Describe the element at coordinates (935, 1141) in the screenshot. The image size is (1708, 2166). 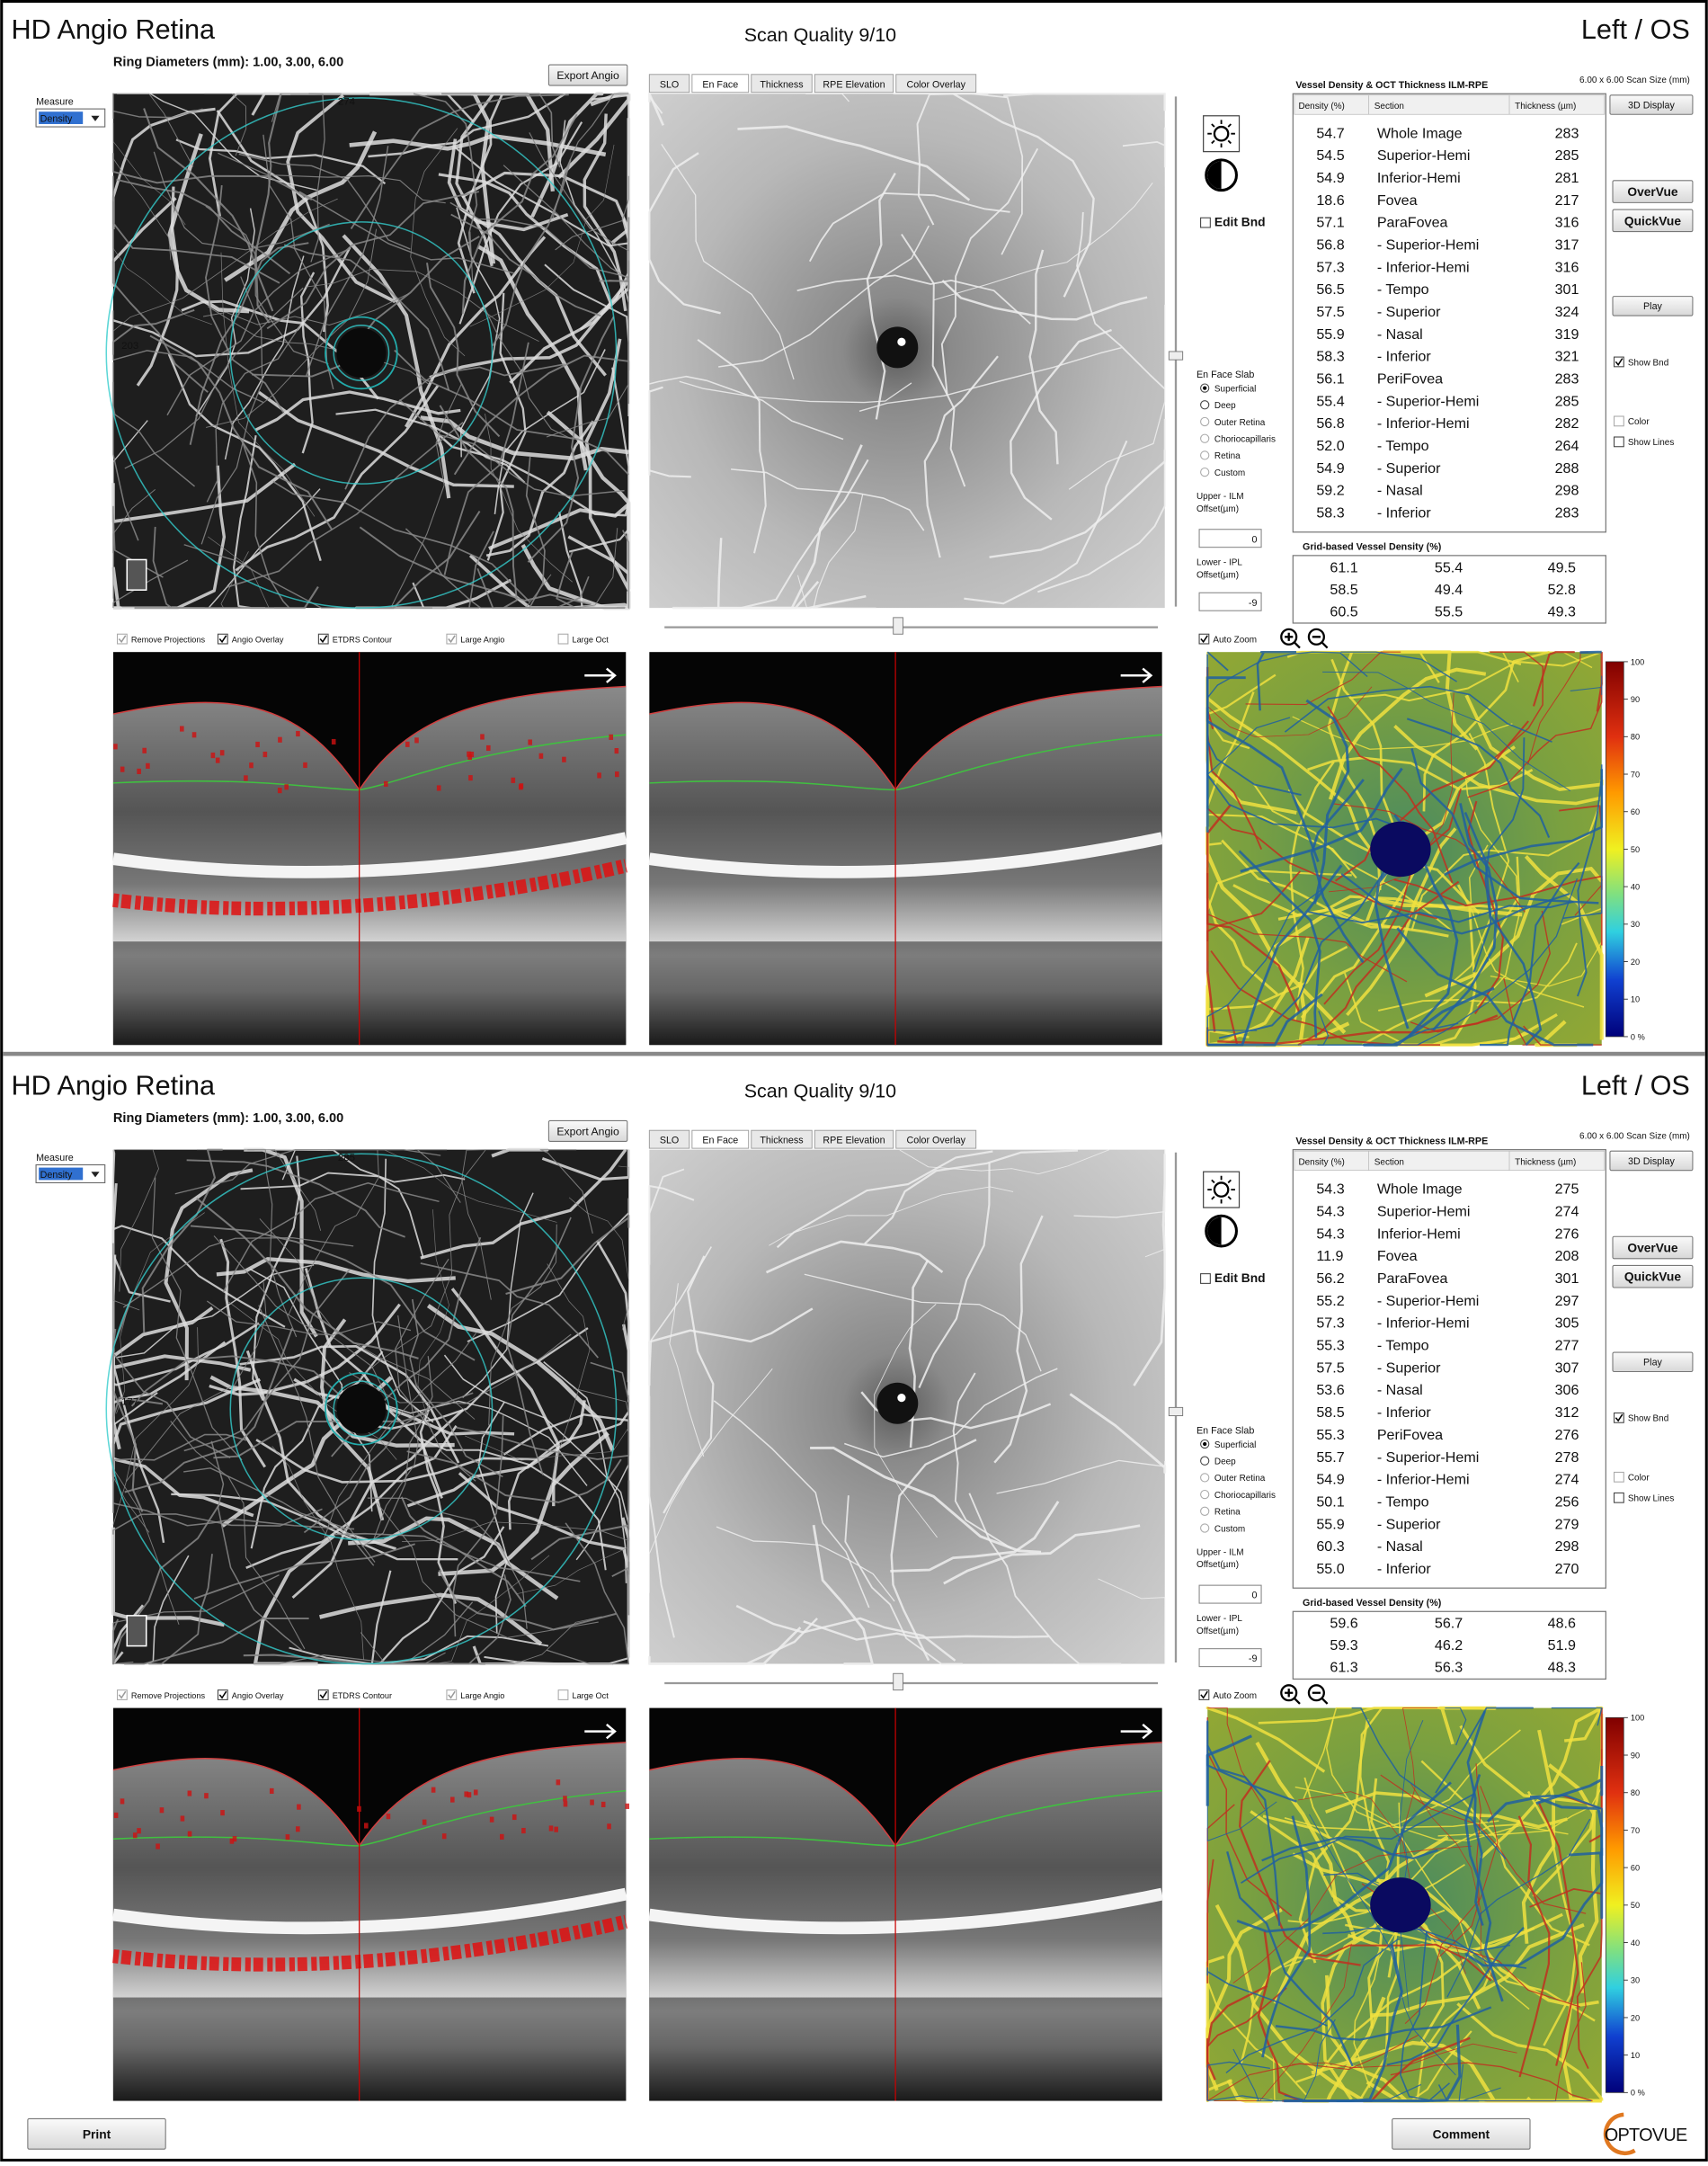
I see `tab-label: Color Overlay` at that location.